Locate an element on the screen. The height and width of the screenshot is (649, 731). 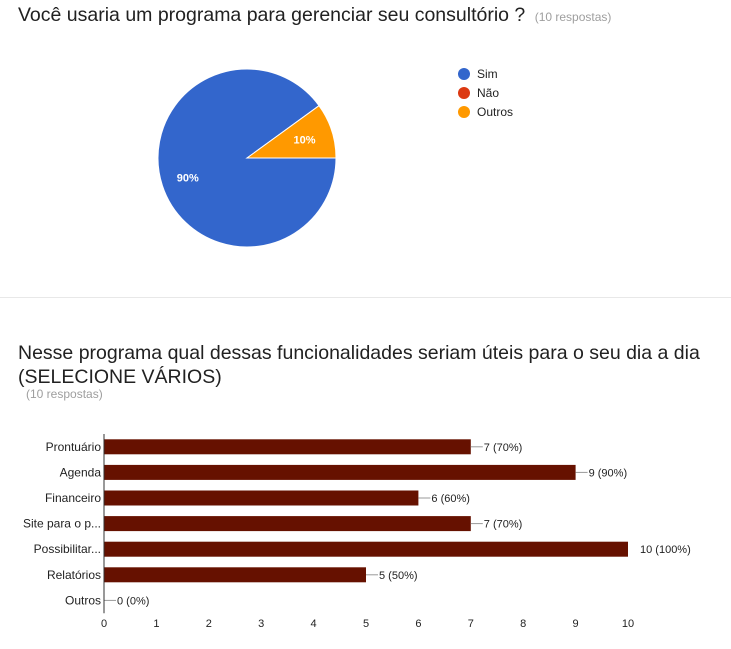
category-label: Prontuário is located at coordinates (74, 447).